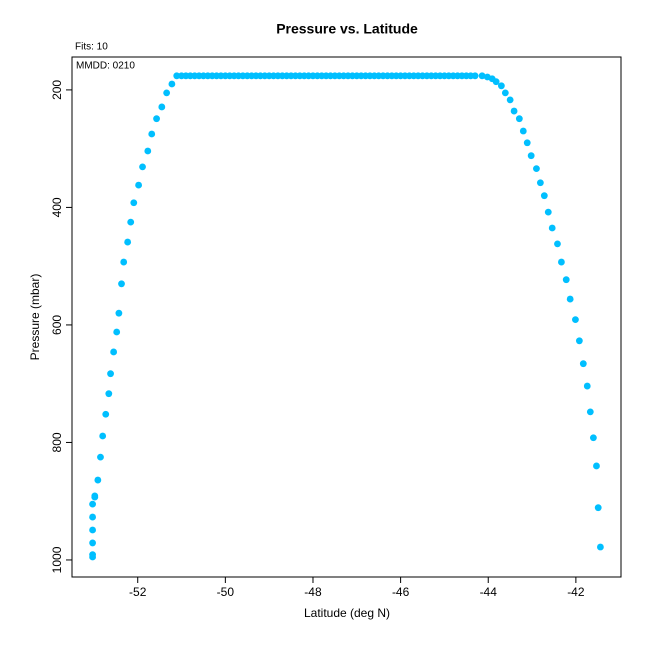 The height and width of the screenshot is (650, 650). Describe the element at coordinates (91, 47) in the screenshot. I see `annotation: Fits: 10` at that location.